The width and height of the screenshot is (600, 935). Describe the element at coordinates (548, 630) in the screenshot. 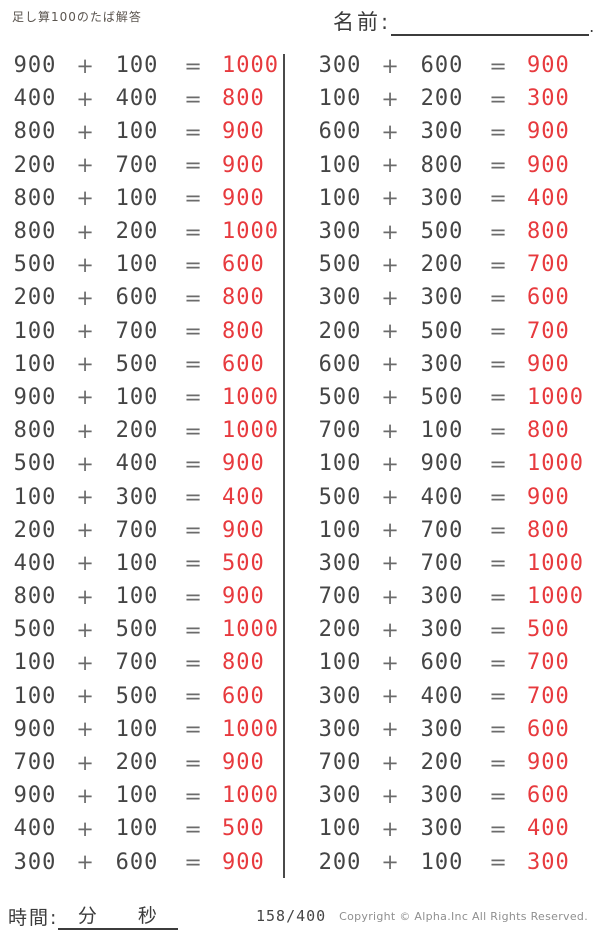

I see `answer-value: 500` at that location.